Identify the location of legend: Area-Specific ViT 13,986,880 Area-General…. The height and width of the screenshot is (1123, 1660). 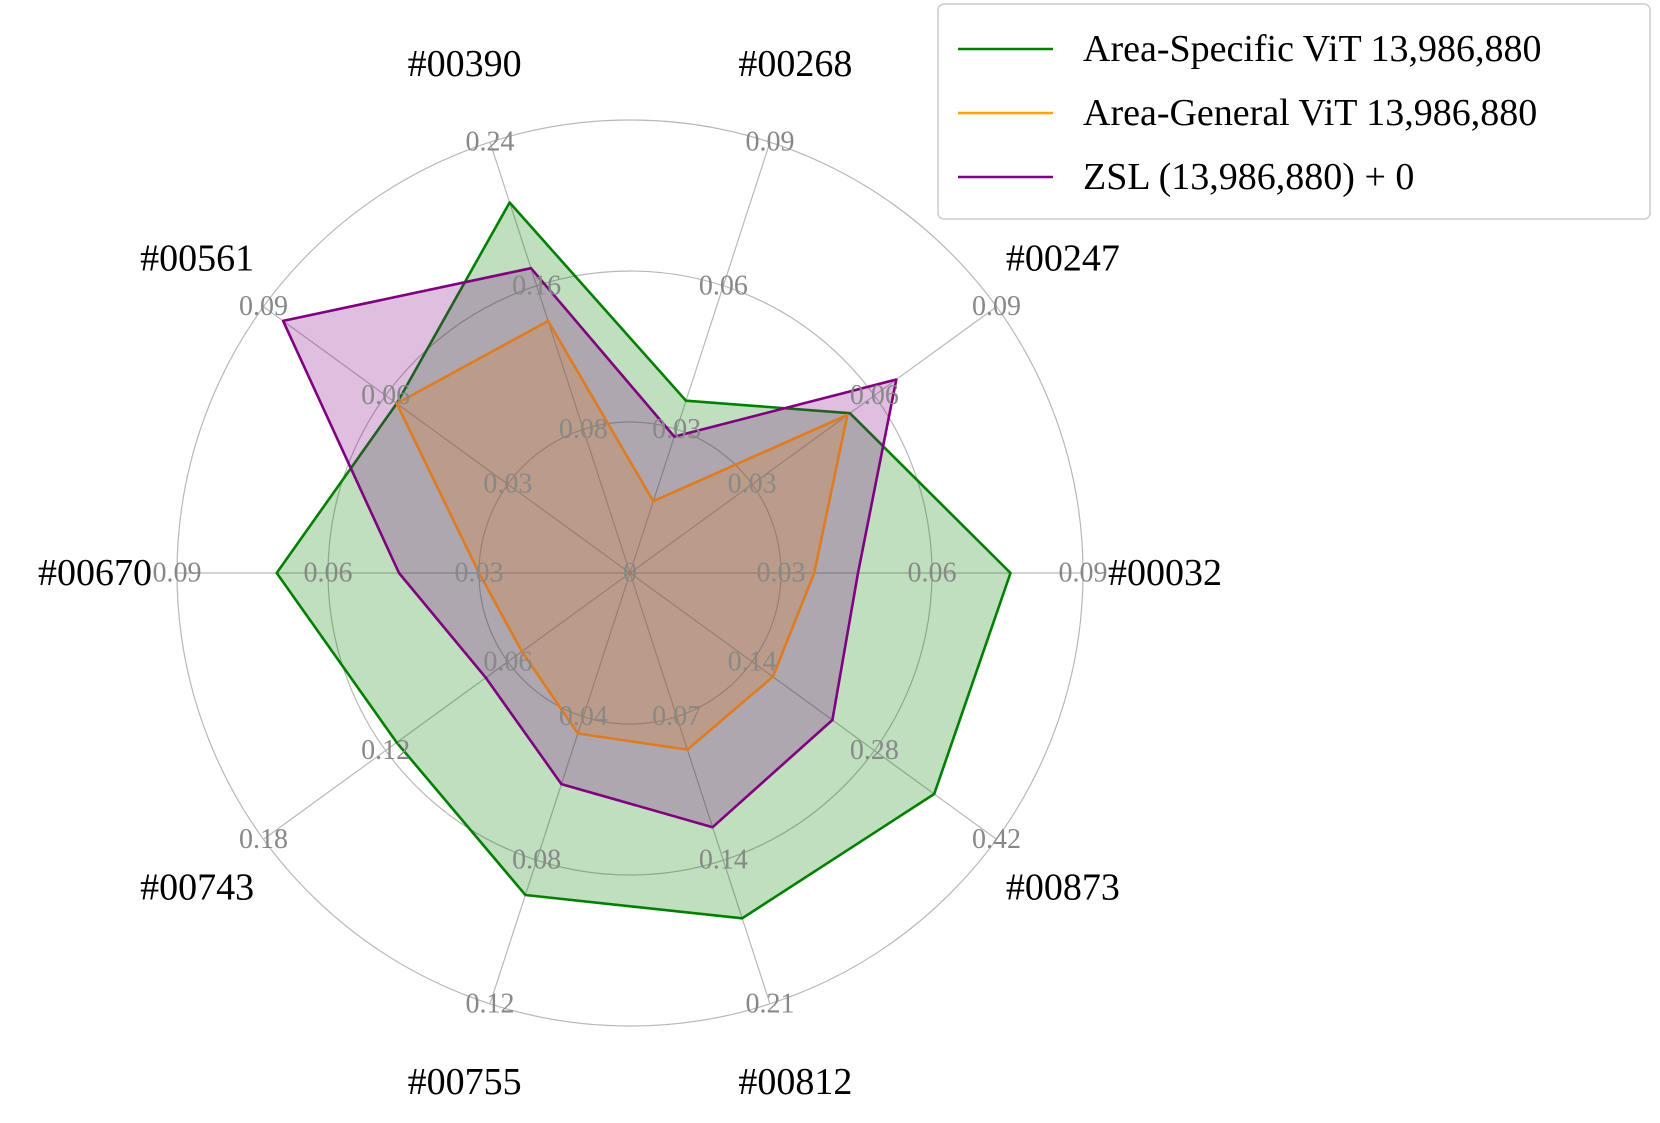
(1294, 111).